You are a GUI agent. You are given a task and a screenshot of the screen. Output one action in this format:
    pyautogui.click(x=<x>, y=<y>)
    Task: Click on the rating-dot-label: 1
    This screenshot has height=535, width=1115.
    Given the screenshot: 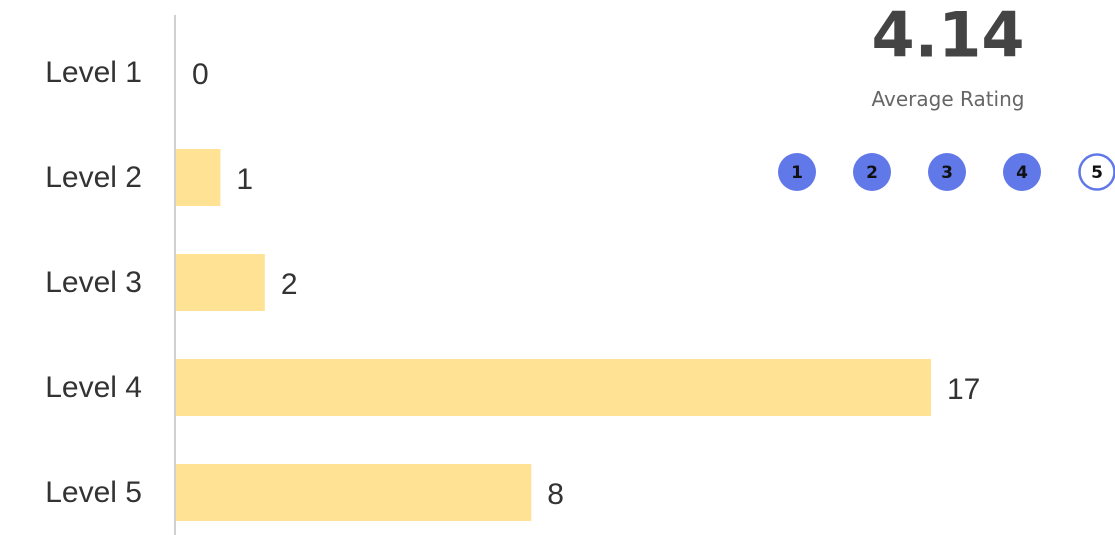 What is the action you would take?
    pyautogui.click(x=797, y=173)
    